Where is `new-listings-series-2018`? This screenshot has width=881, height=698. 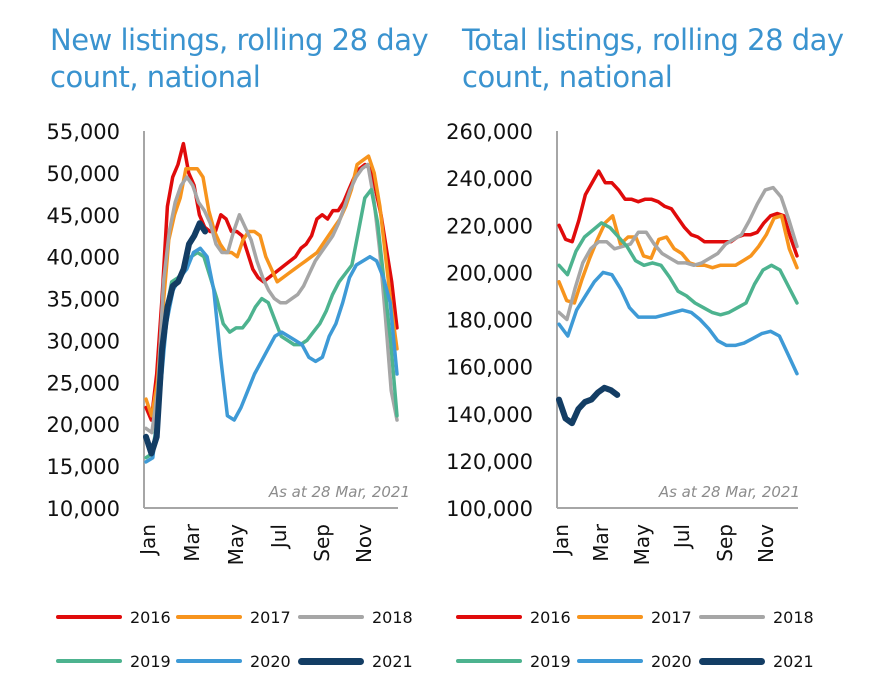 new-listings-series-2018 is located at coordinates (271, 298).